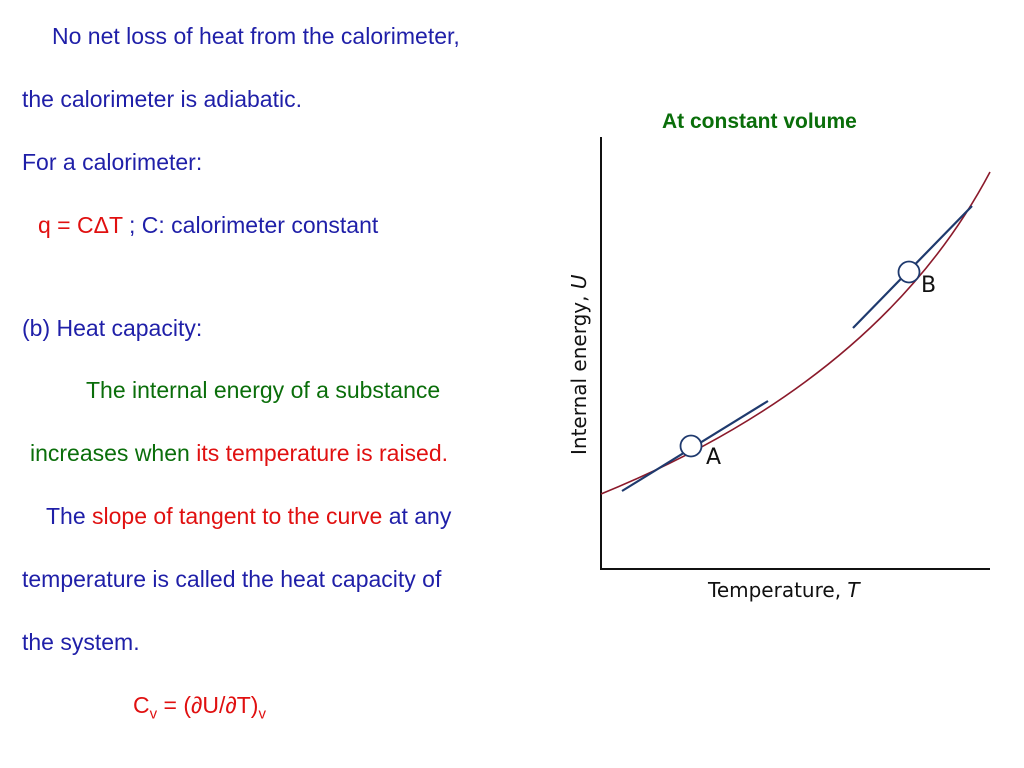 The height and width of the screenshot is (768, 1024). What do you see at coordinates (445, 453) in the screenshot?
I see `text-line-7-c: .` at bounding box center [445, 453].